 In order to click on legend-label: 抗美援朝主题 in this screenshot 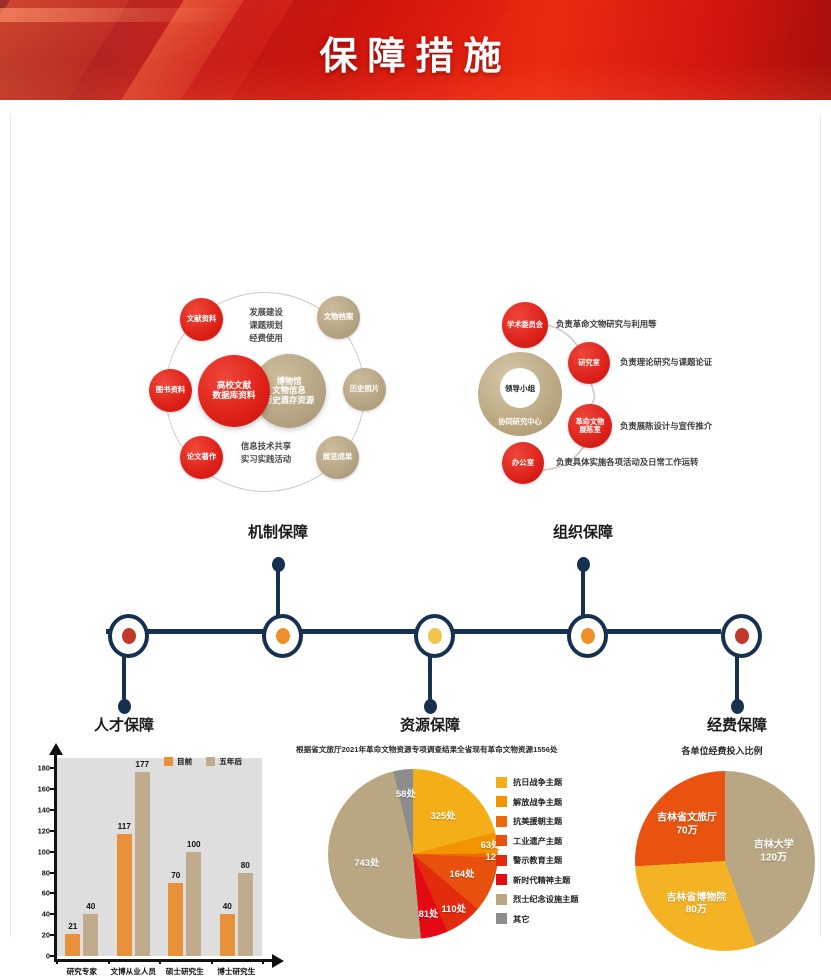, I will do `click(538, 821)`.